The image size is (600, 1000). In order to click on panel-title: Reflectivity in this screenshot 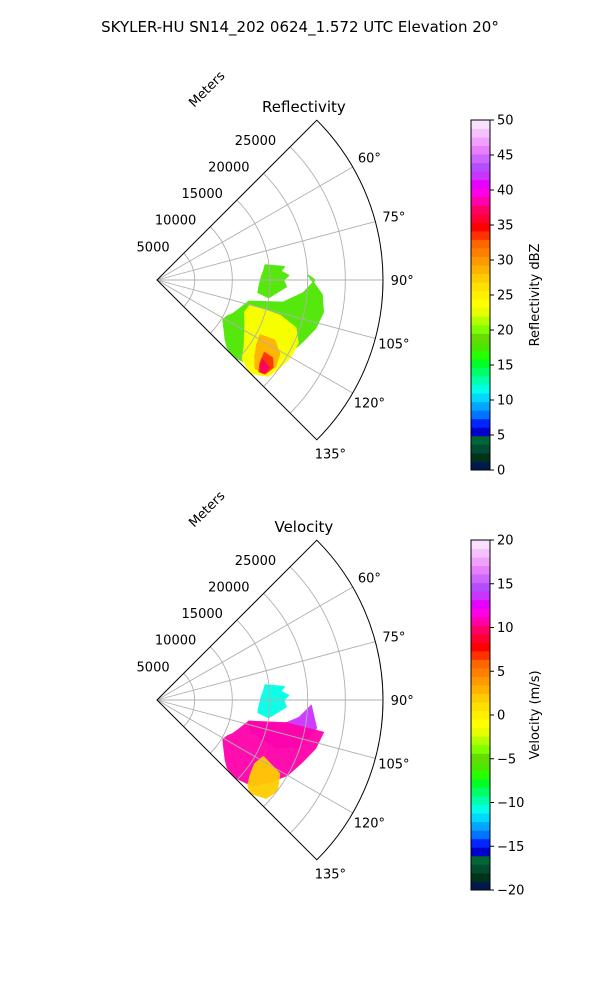, I will do `click(304, 107)`.